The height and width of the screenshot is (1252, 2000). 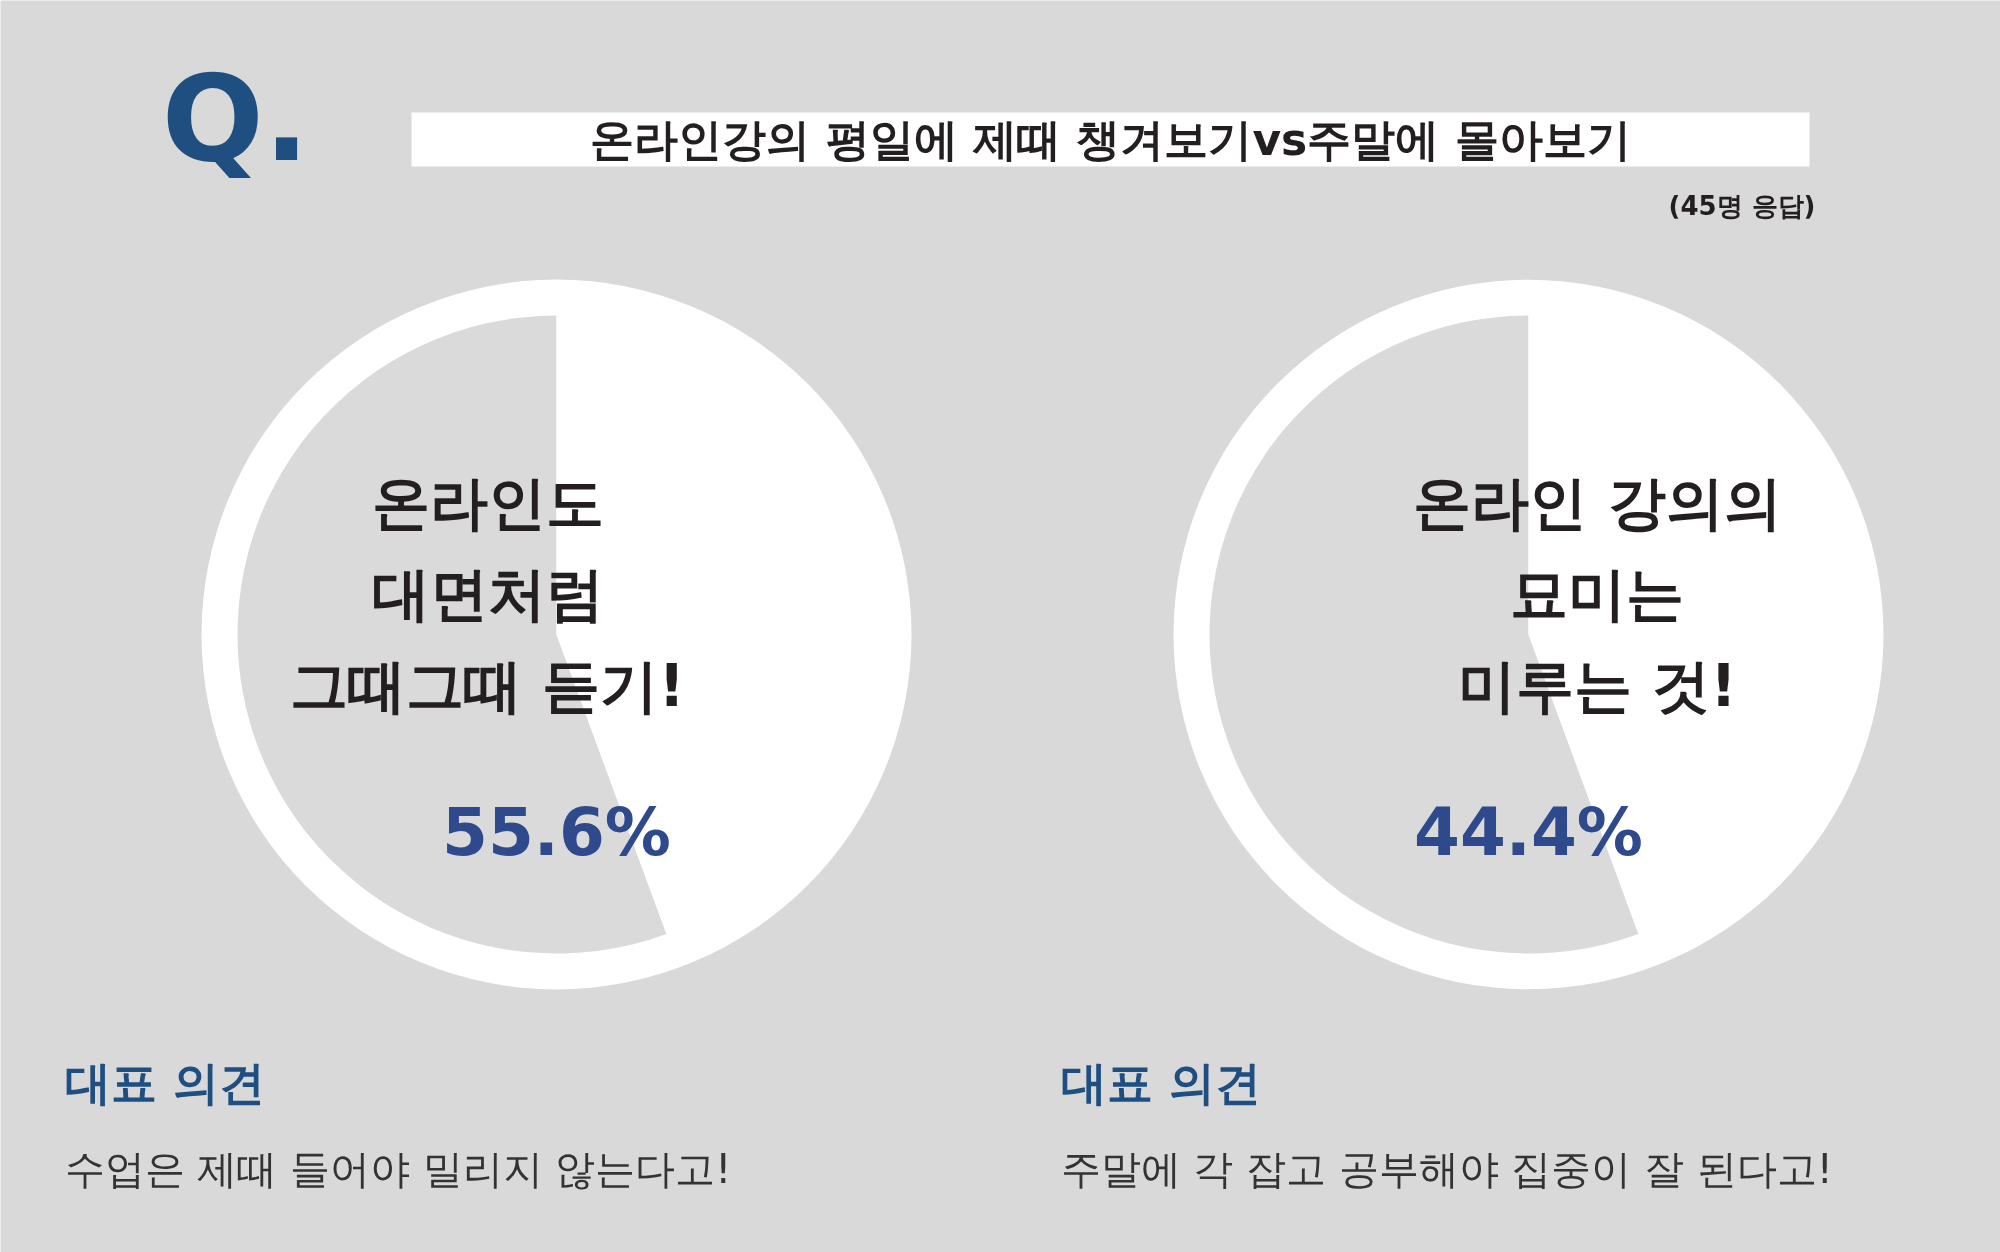 I want to click on chart-subtitle: (45명 응답), so click(x=1742, y=205).